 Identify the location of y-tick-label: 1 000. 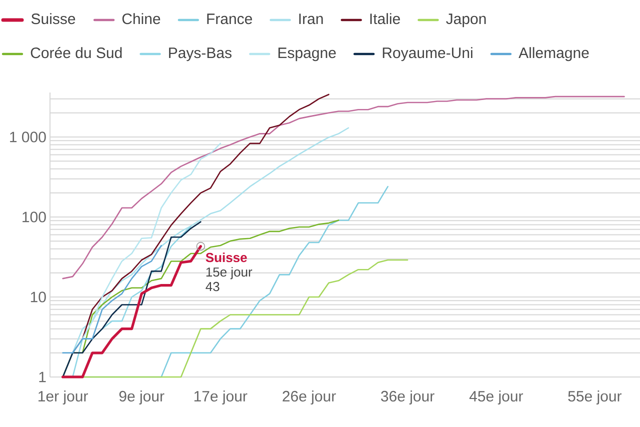
(28, 137).